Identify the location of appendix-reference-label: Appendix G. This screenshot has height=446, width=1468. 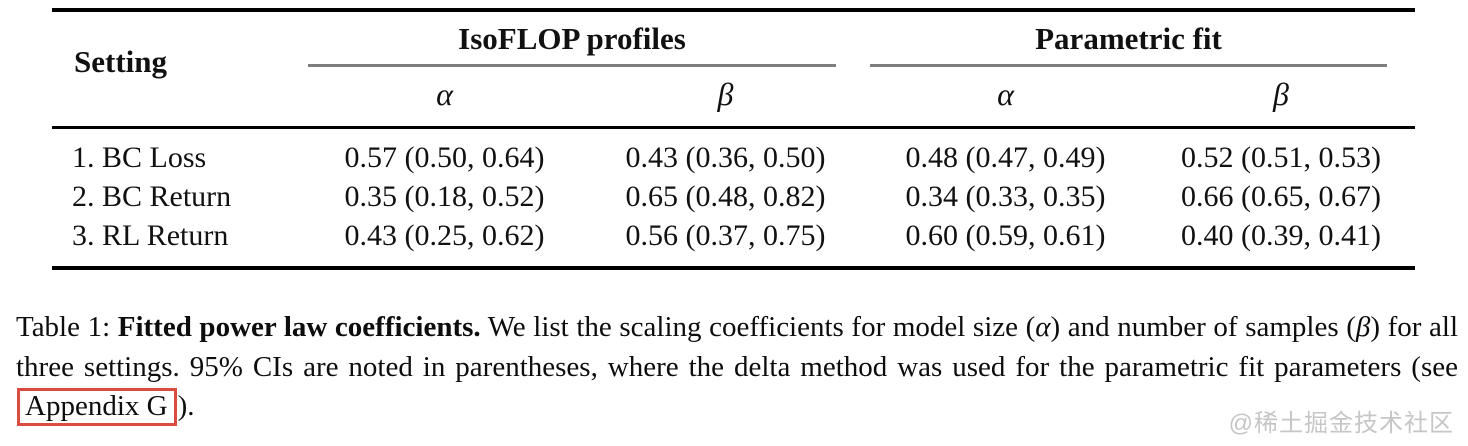
(96, 406).